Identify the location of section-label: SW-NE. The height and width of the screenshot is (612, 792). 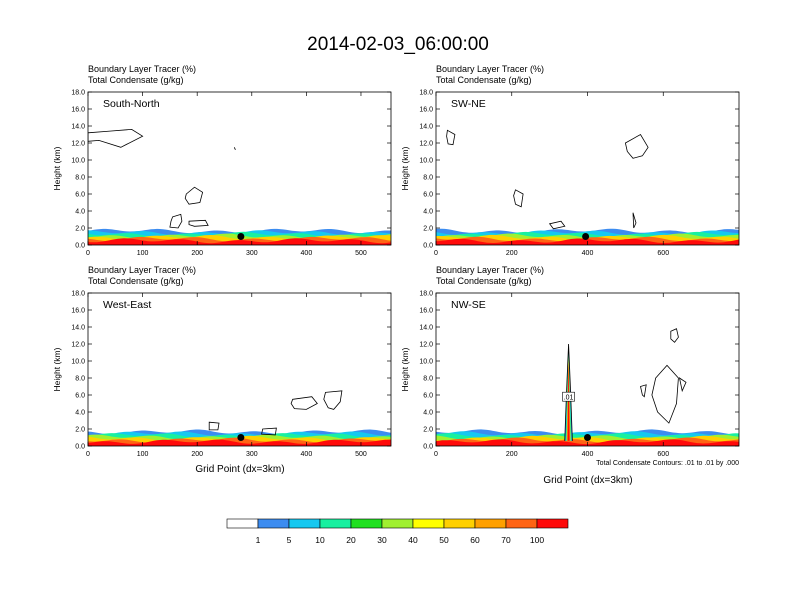
(468, 104).